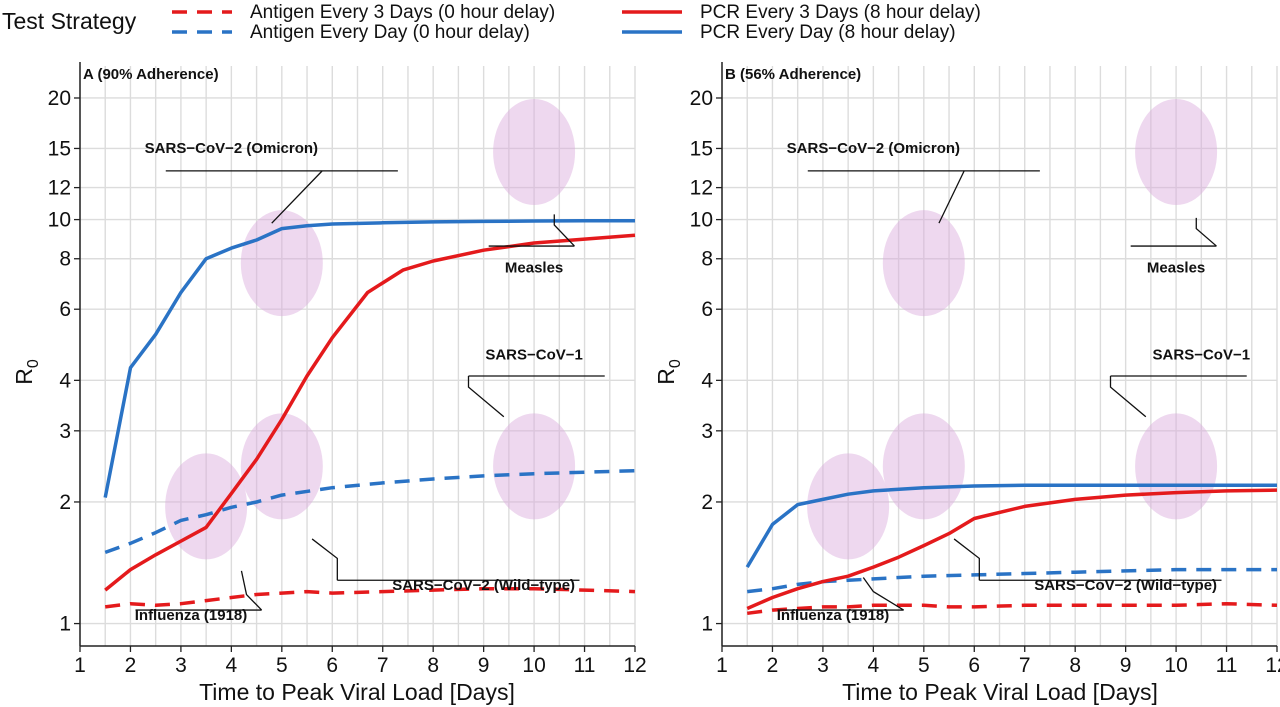 The image size is (1280, 707). I want to click on panel-b-y-tick-label-3: 3, so click(707, 431).